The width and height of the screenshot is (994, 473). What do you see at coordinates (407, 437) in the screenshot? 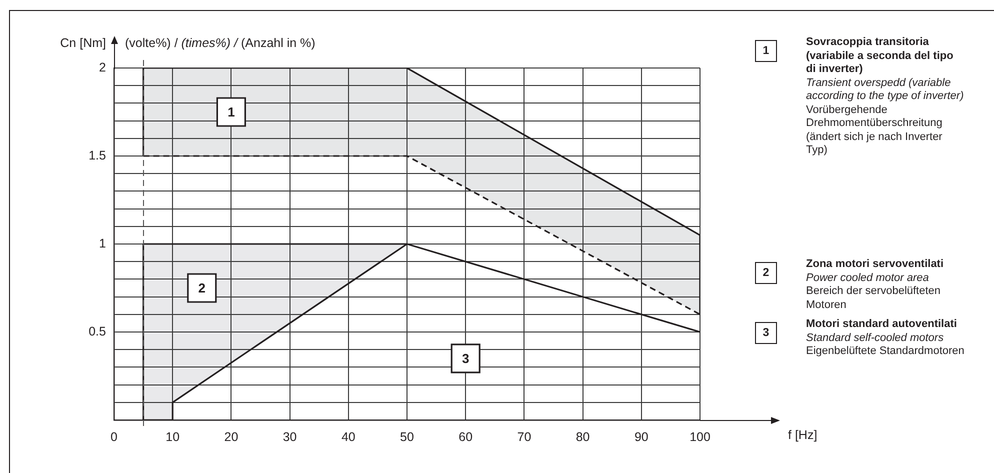
I see `x-tick-label: 50` at bounding box center [407, 437].